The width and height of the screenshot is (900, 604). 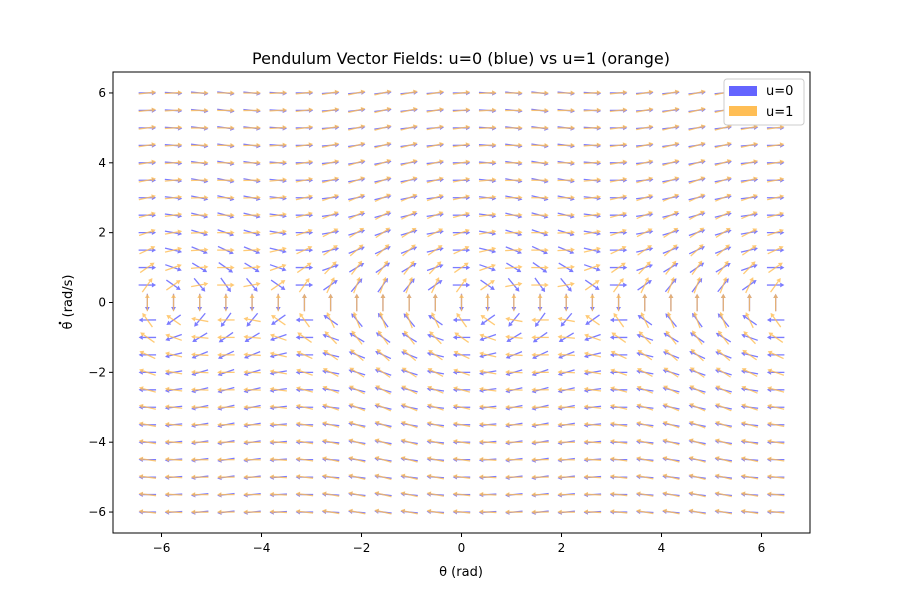 What do you see at coordinates (102, 303) in the screenshot?
I see `y-tick-label: 0` at bounding box center [102, 303].